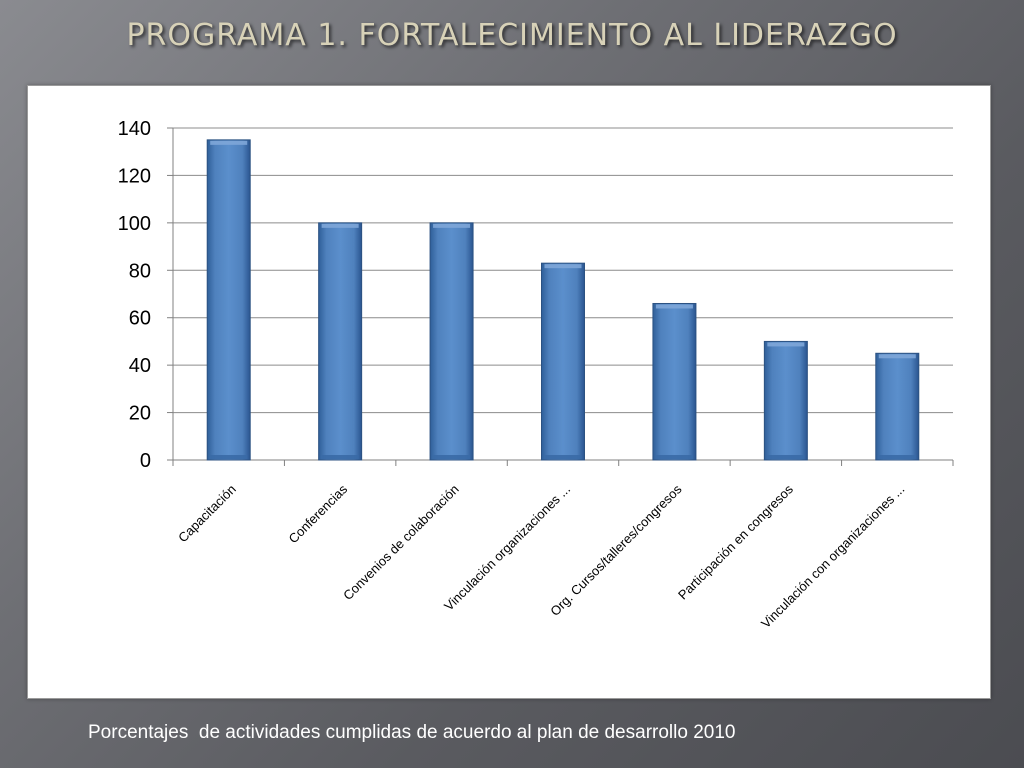 This screenshot has height=768, width=1024. Describe the element at coordinates (145, 461) in the screenshot. I see `y-tick-label: 0` at that location.